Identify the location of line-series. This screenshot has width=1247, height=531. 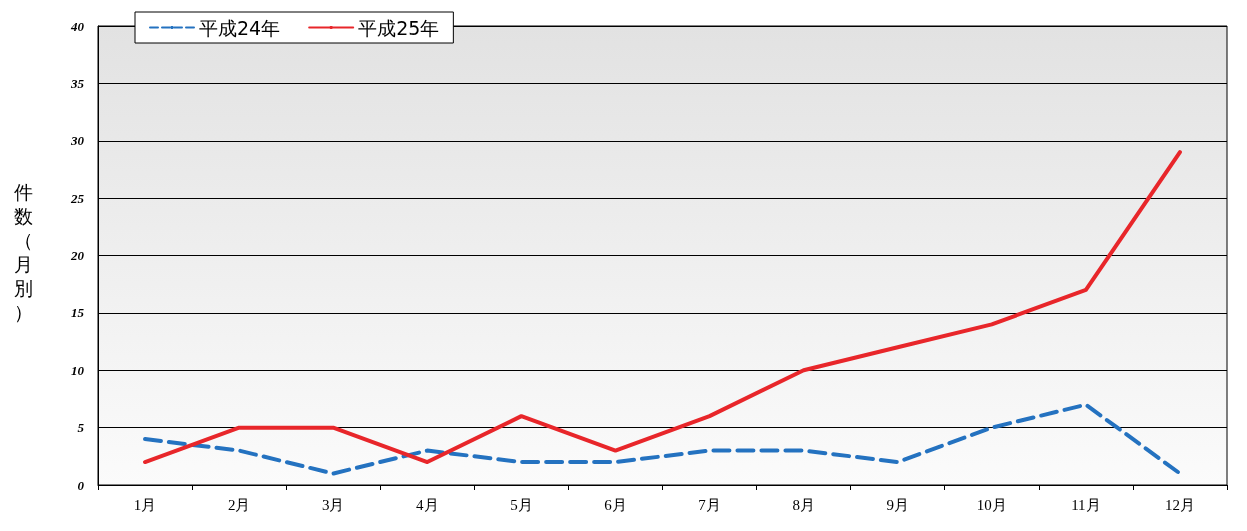
(662, 439).